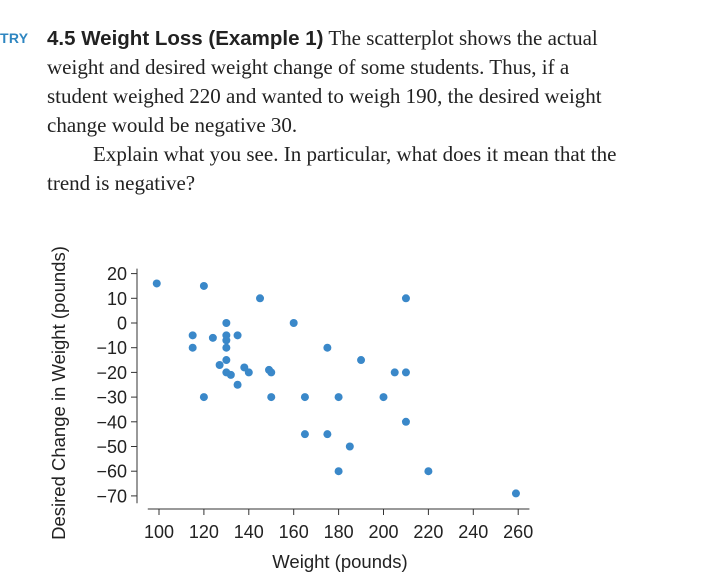  Describe the element at coordinates (111, 447) in the screenshot. I see `y-tick-label: −50` at that location.